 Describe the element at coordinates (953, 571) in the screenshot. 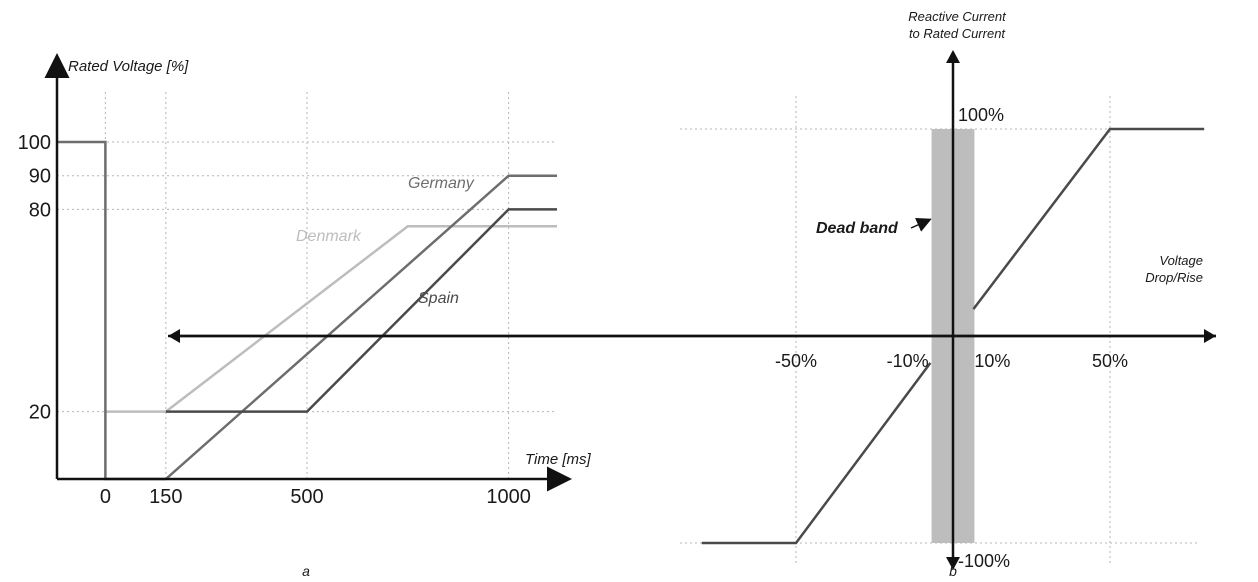

I see `caption-b: b` at that location.